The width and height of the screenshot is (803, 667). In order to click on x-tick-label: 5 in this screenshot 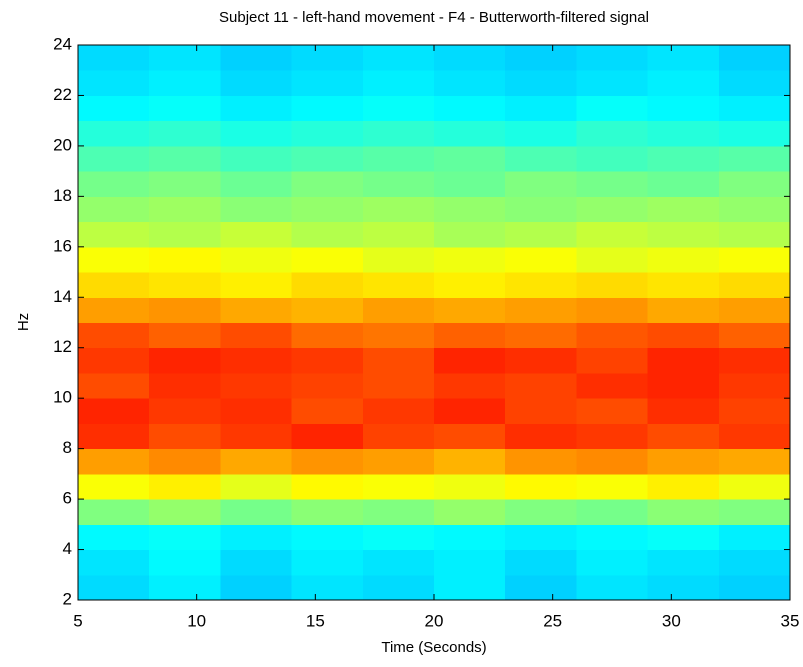, I will do `click(77, 620)`.